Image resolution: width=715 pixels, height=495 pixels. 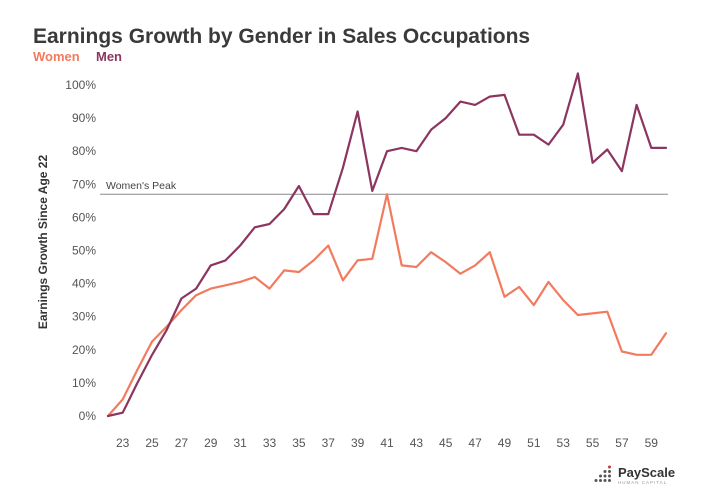 What do you see at coordinates (446, 443) in the screenshot?
I see `x-tick-label: 45` at bounding box center [446, 443].